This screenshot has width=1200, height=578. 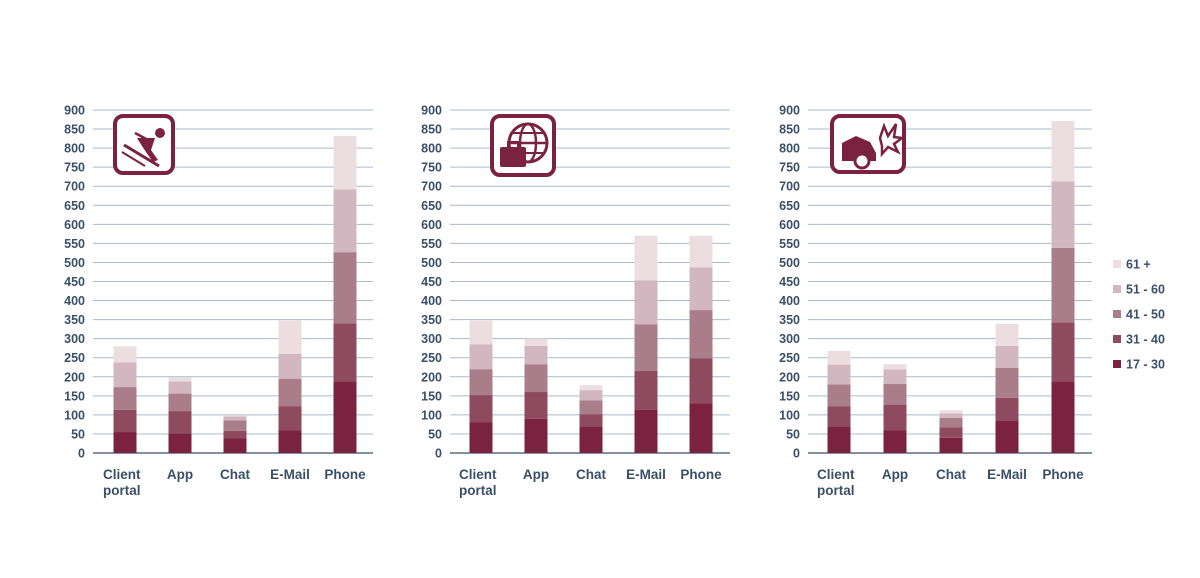 What do you see at coordinates (789, 244) in the screenshot?
I see `y-tick-label: 550` at bounding box center [789, 244].